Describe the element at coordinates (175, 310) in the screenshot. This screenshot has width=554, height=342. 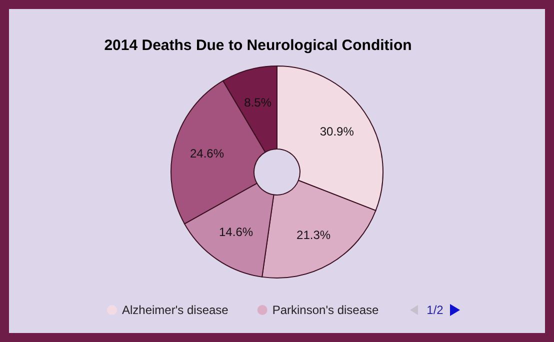
I see `legend-label: Alzheimer's disease` at that location.